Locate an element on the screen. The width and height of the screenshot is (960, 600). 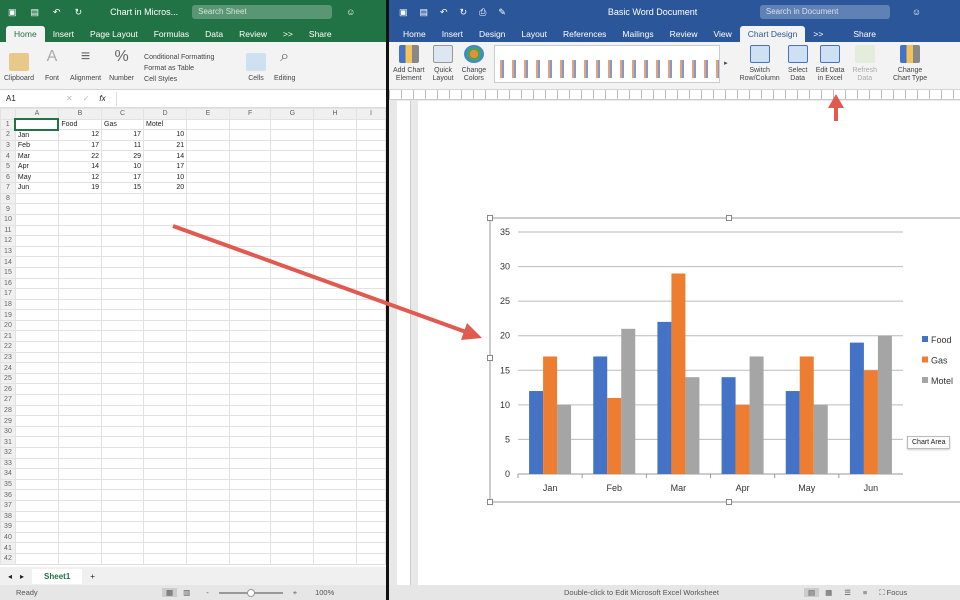
print-layout-icon: ▤ is located at coordinates (812, 592).